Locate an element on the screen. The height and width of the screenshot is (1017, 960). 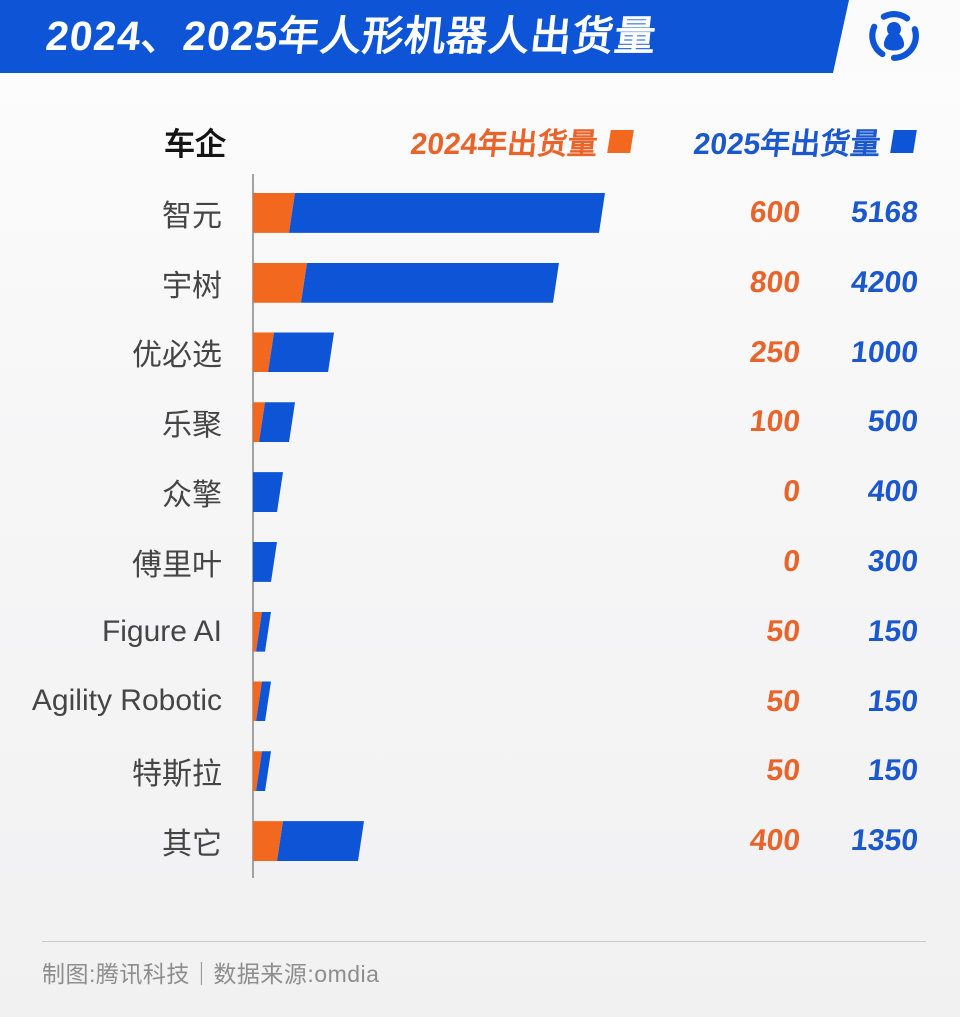
value-2025: 1350 is located at coordinates (884, 841).